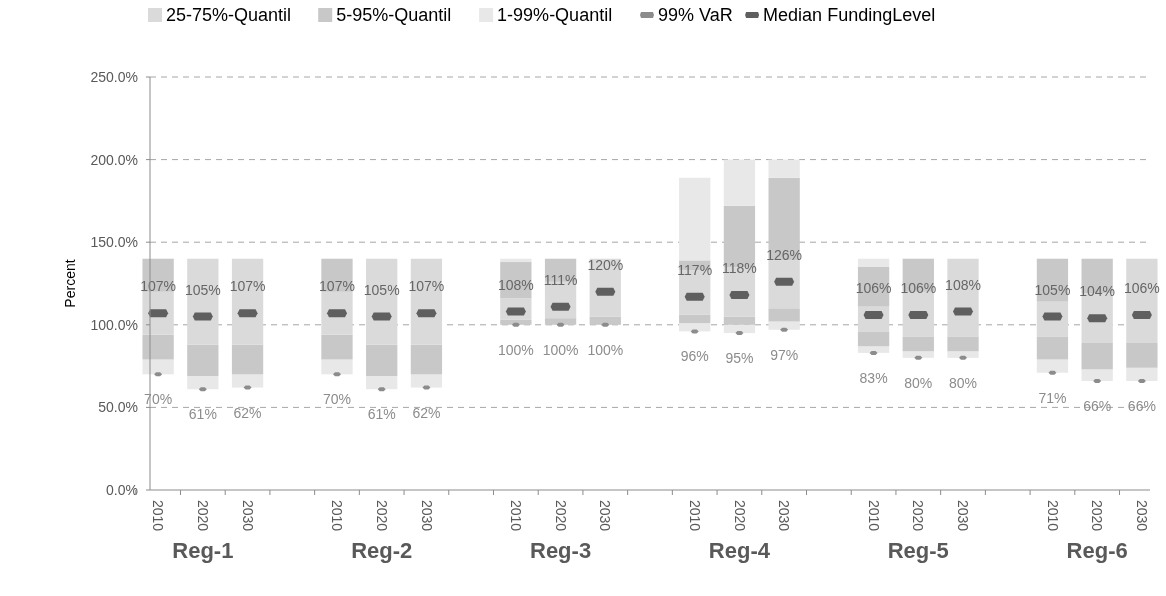 The width and height of the screenshot is (1166, 596). What do you see at coordinates (739, 550) in the screenshot?
I see `text: Reg-4` at bounding box center [739, 550].